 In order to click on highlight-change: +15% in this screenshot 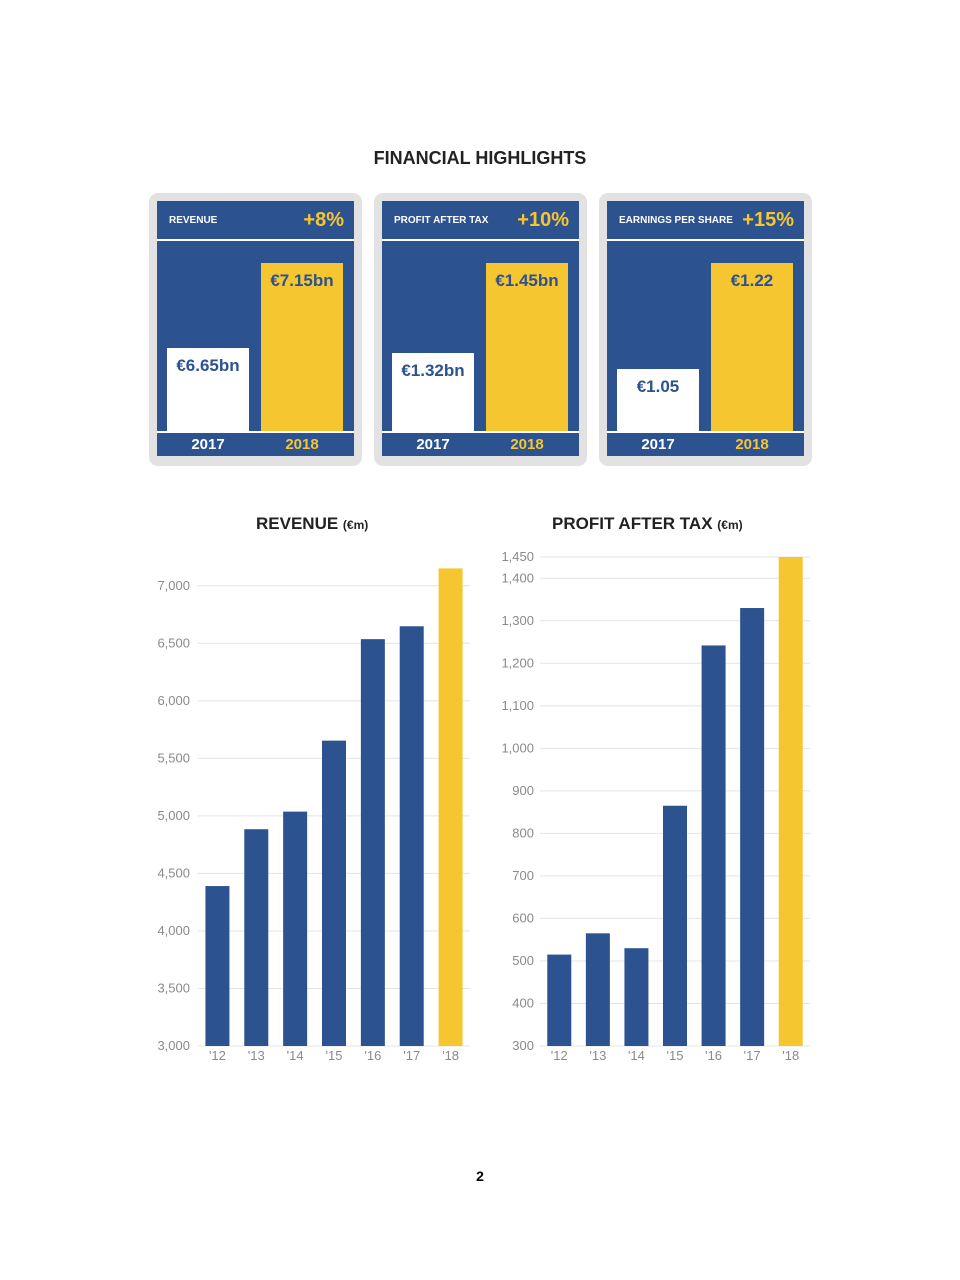, I will do `click(768, 220)`.